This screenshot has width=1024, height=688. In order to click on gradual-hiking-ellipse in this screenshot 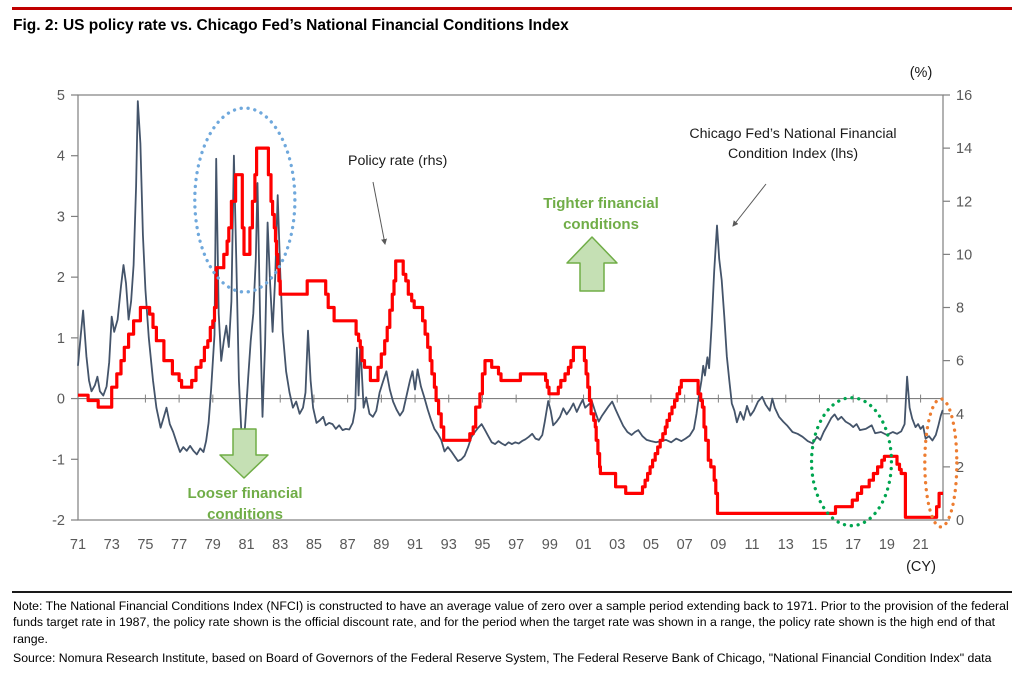, I will do `click(851, 462)`.